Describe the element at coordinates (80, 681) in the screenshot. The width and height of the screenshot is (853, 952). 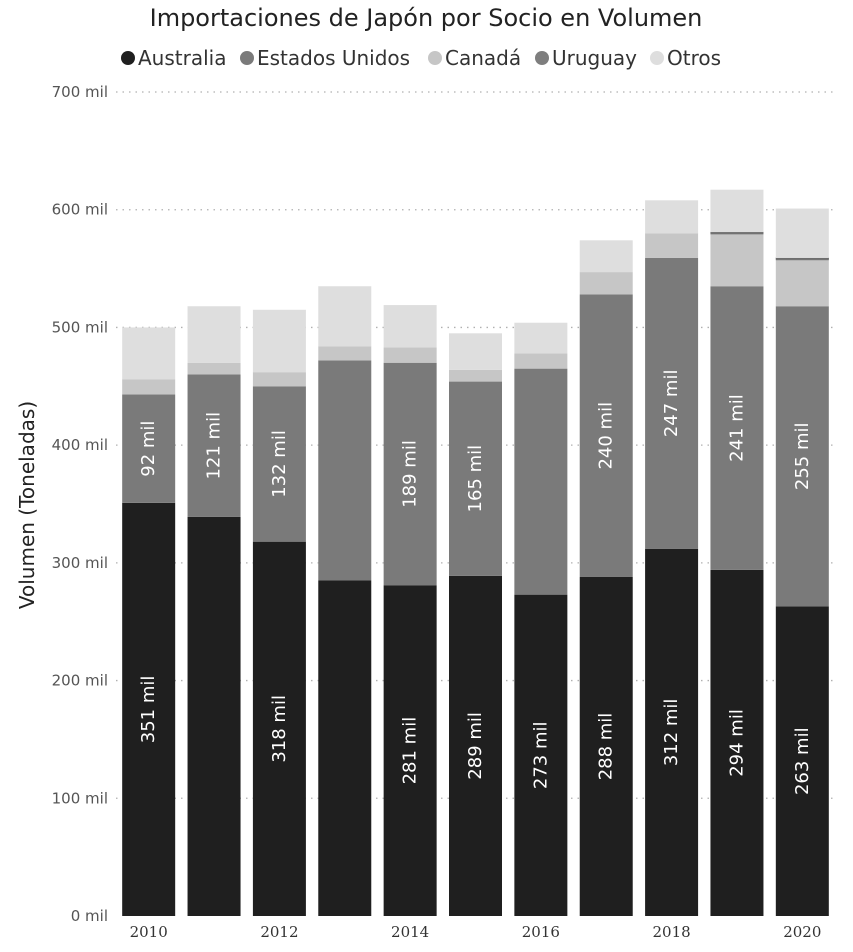
I see `y-tick-label: 200 mil` at that location.